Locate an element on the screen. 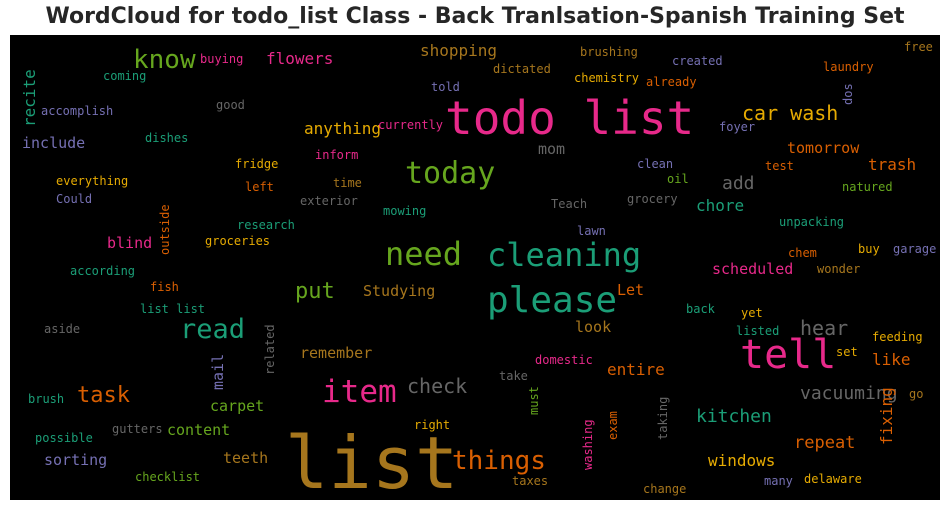 The image size is (950, 511). word: outside is located at coordinates (165, 229).